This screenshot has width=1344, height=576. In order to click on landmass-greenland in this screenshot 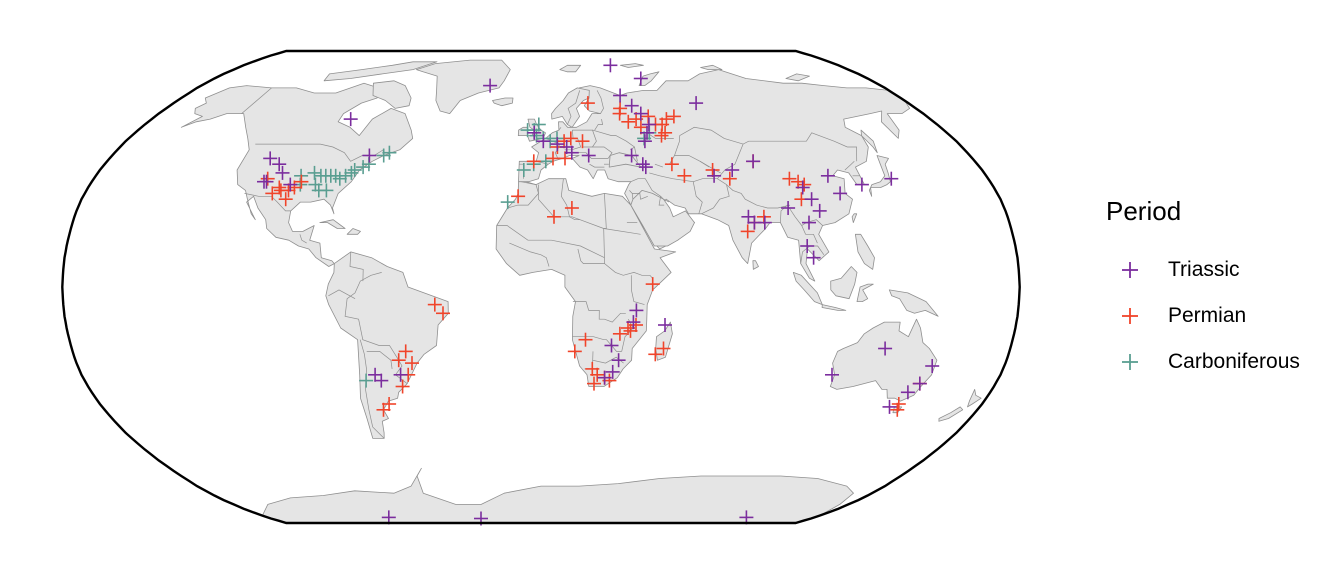, I will do `click(463, 86)`.